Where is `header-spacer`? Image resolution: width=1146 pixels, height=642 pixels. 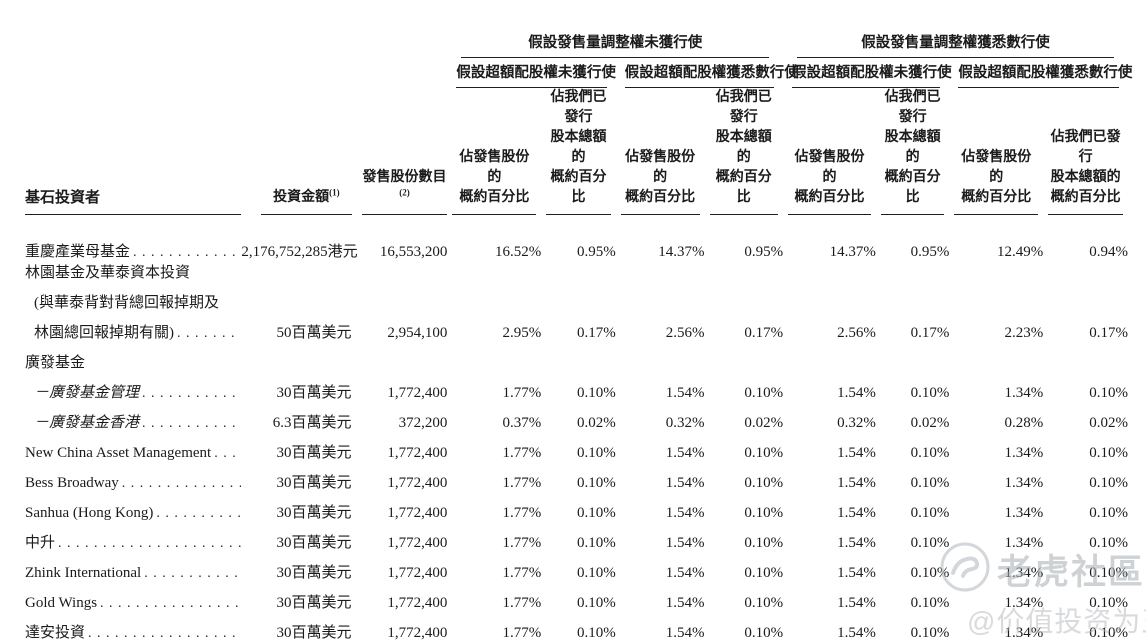 header-spacer is located at coordinates (236, 73).